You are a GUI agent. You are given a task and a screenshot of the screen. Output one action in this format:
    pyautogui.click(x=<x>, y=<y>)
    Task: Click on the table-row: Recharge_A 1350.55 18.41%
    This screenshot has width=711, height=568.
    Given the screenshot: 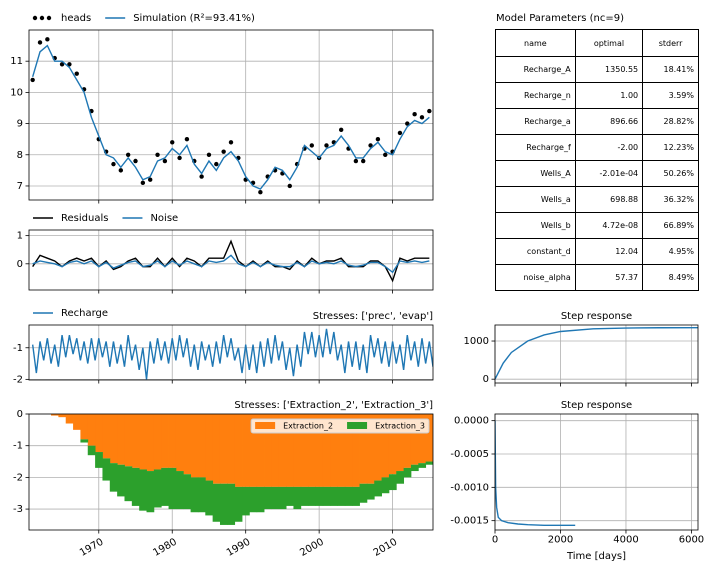 What is the action you would take?
    pyautogui.click(x=597, y=69)
    